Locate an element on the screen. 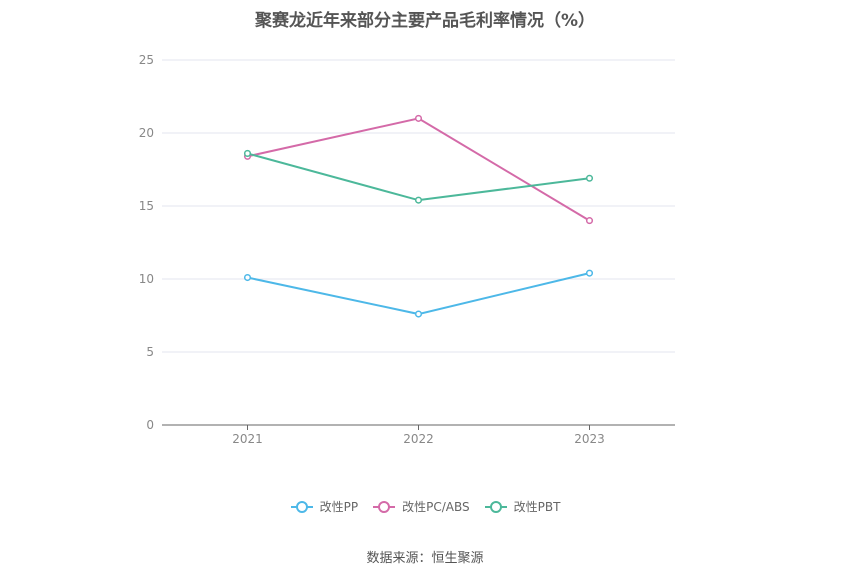 The height and width of the screenshot is (575, 850). y-tick-label: 20 is located at coordinates (146, 133).